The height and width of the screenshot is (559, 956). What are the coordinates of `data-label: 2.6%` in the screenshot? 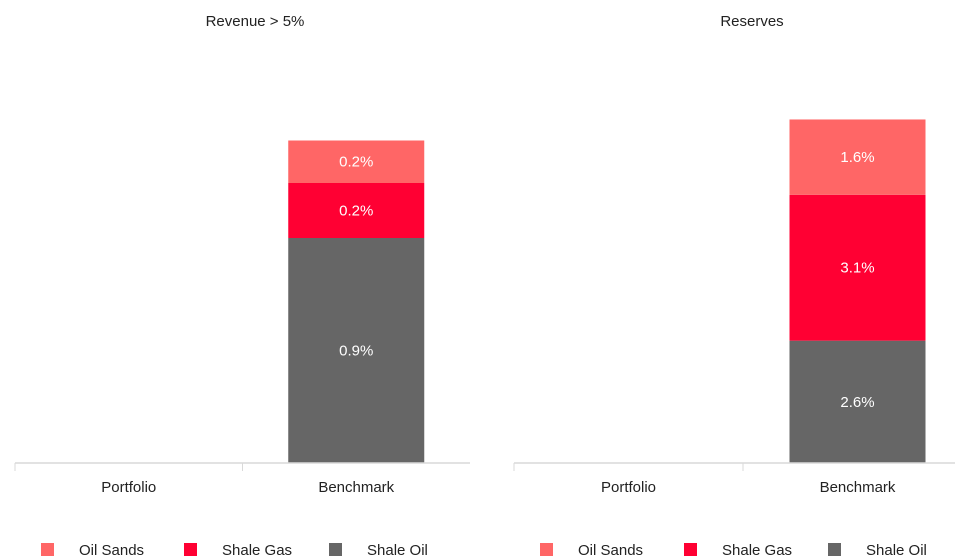 It's located at (857, 402).